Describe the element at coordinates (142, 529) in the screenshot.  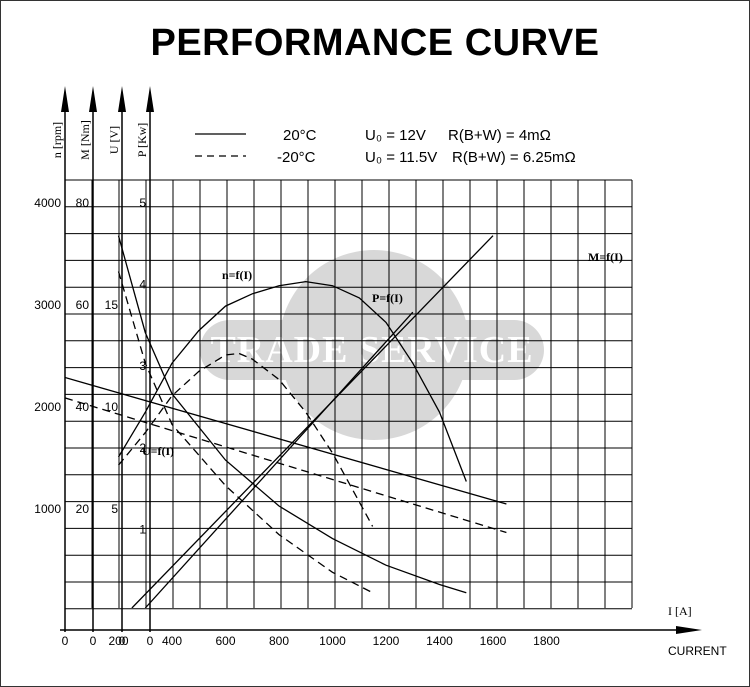
I see `y-tick-label: 1` at that location.